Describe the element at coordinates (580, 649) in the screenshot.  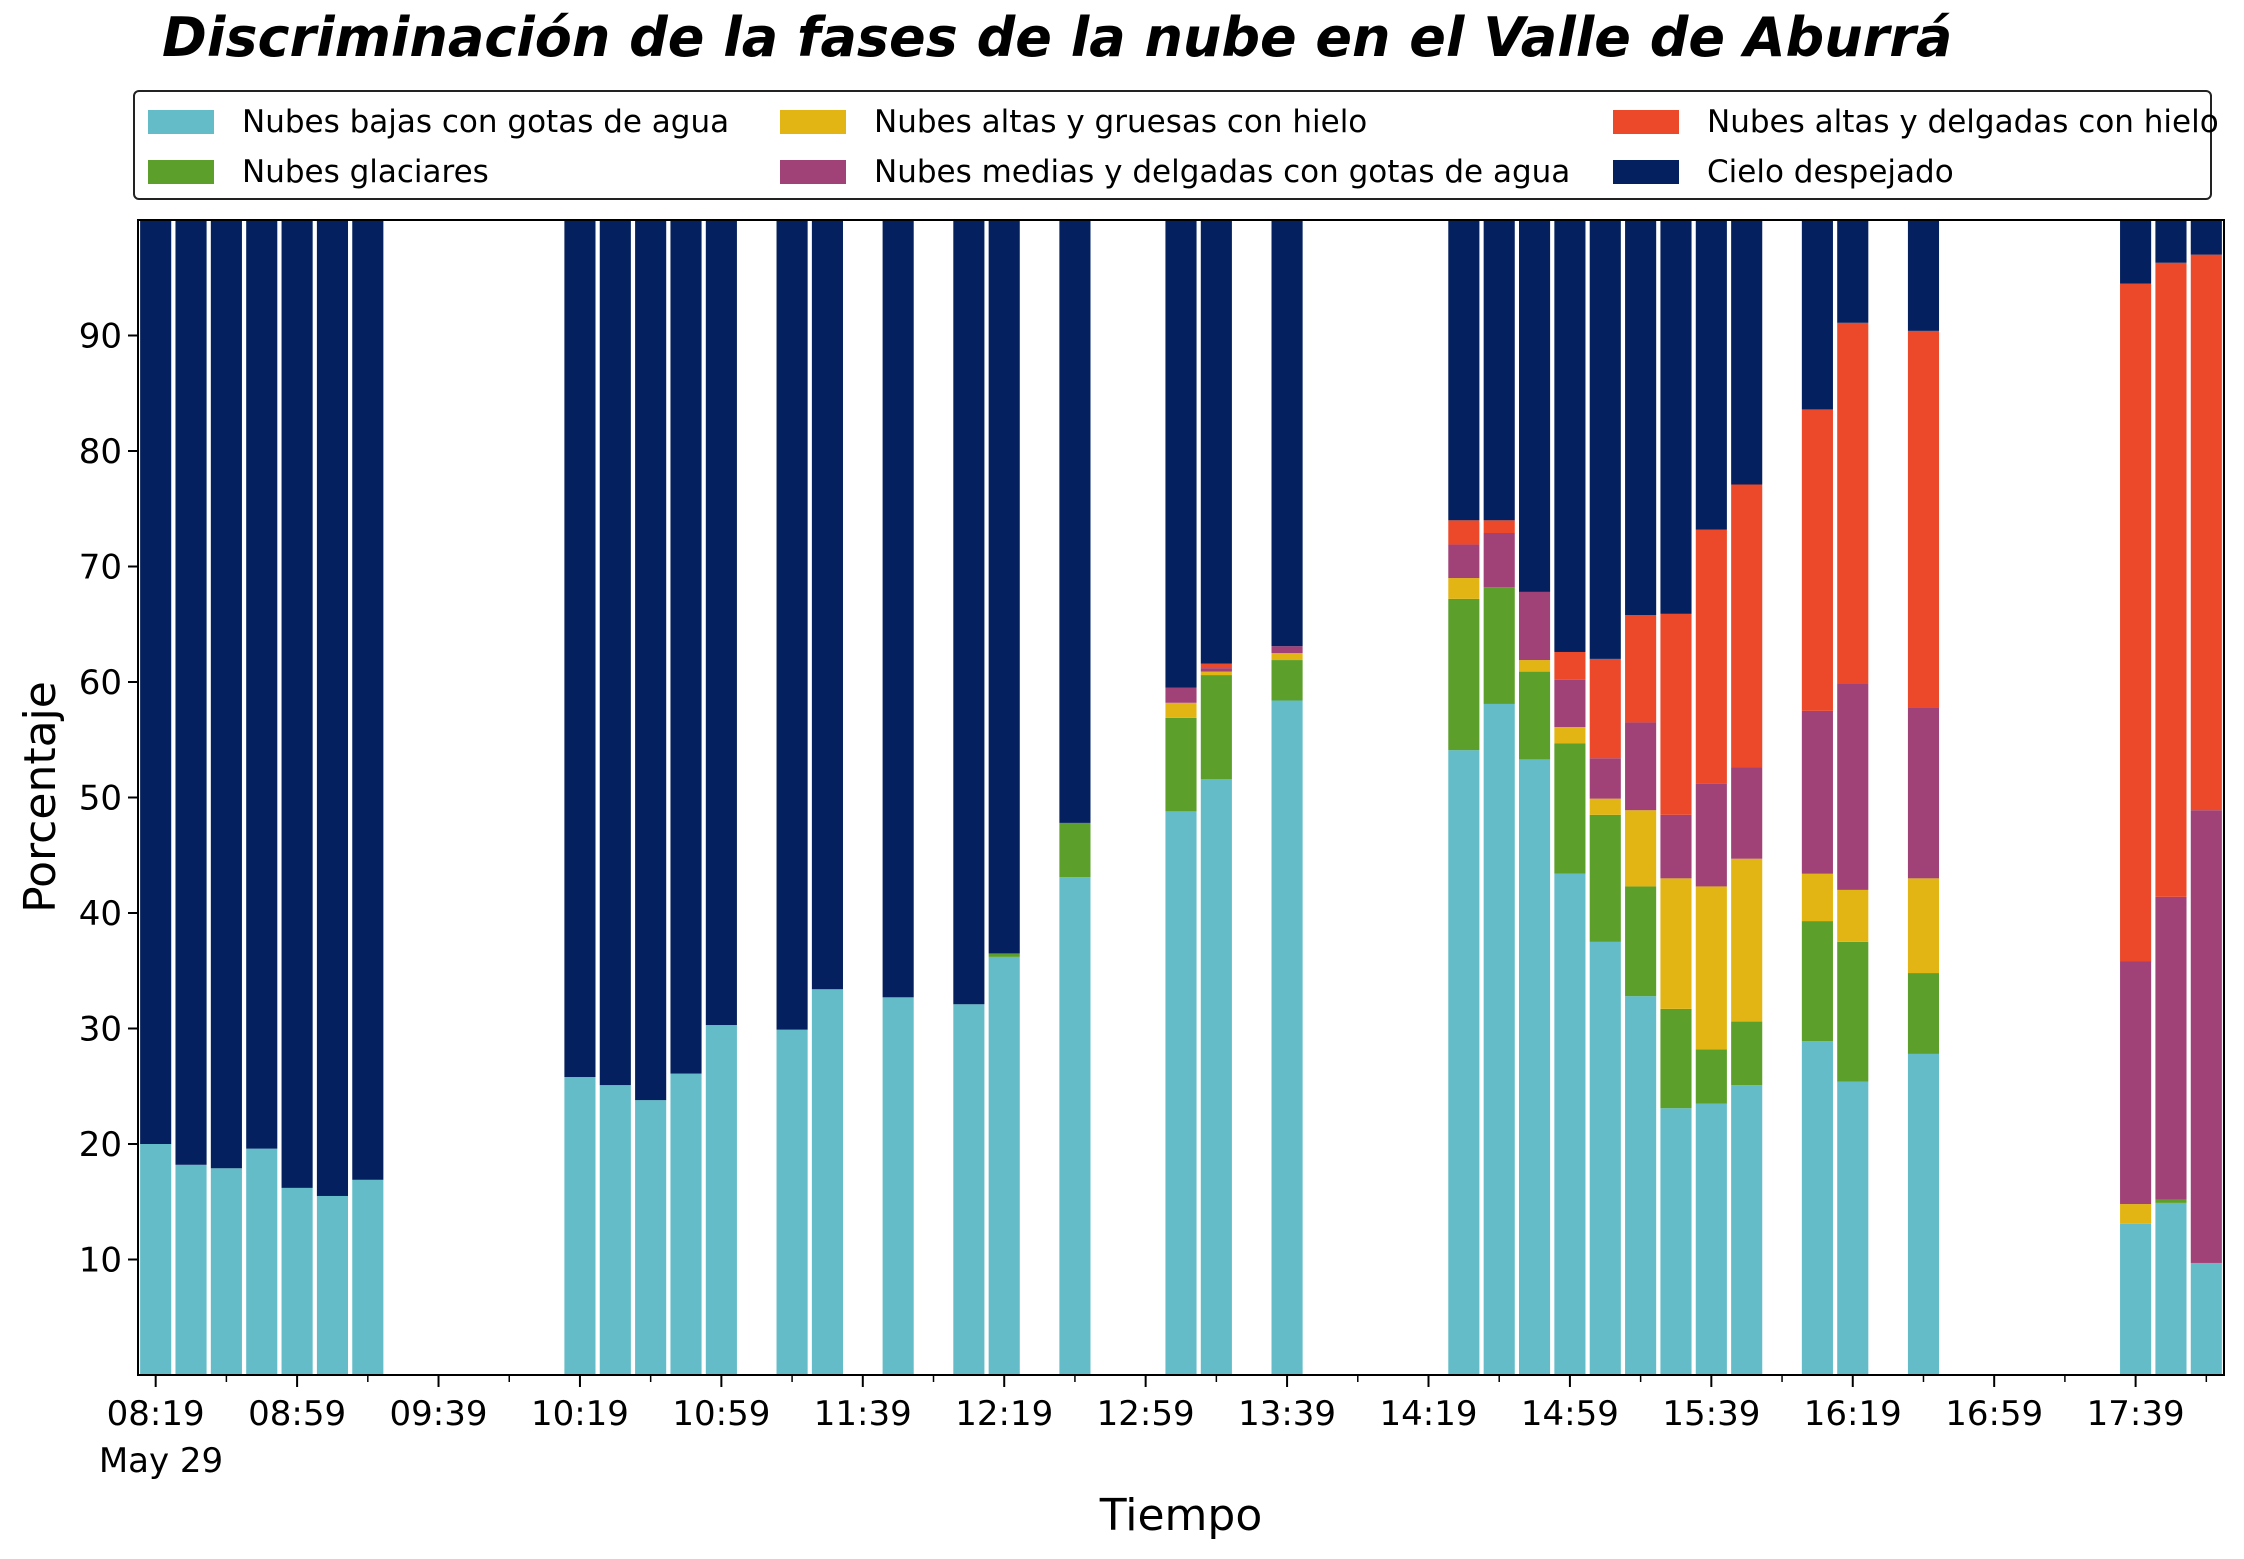
I see `bar-segment-1019-s5` at that location.